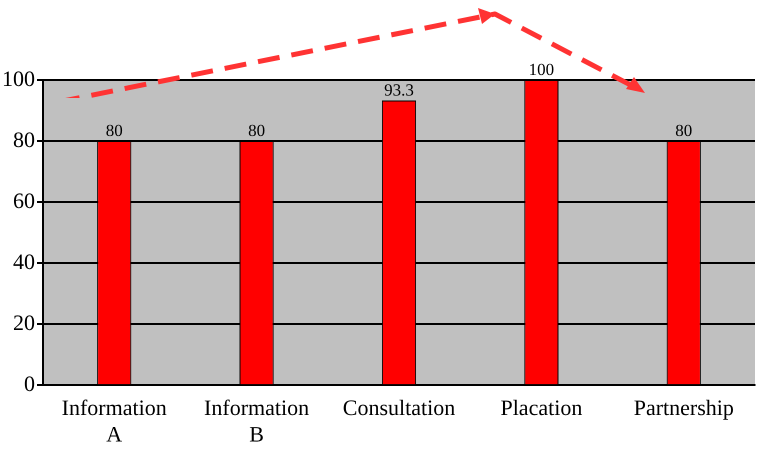 The height and width of the screenshot is (452, 757). Describe the element at coordinates (541, 69) in the screenshot. I see `data-label: 100` at that location.